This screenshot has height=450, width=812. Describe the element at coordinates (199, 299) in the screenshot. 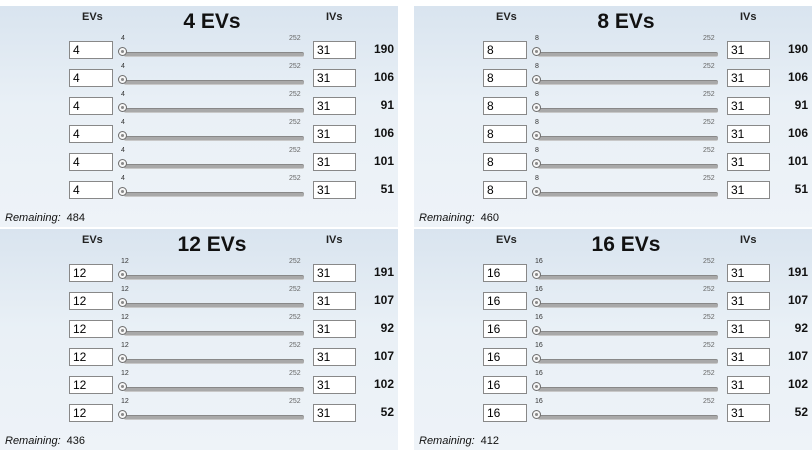

I see `stat-row: 12 12 252 31 107` at that location.